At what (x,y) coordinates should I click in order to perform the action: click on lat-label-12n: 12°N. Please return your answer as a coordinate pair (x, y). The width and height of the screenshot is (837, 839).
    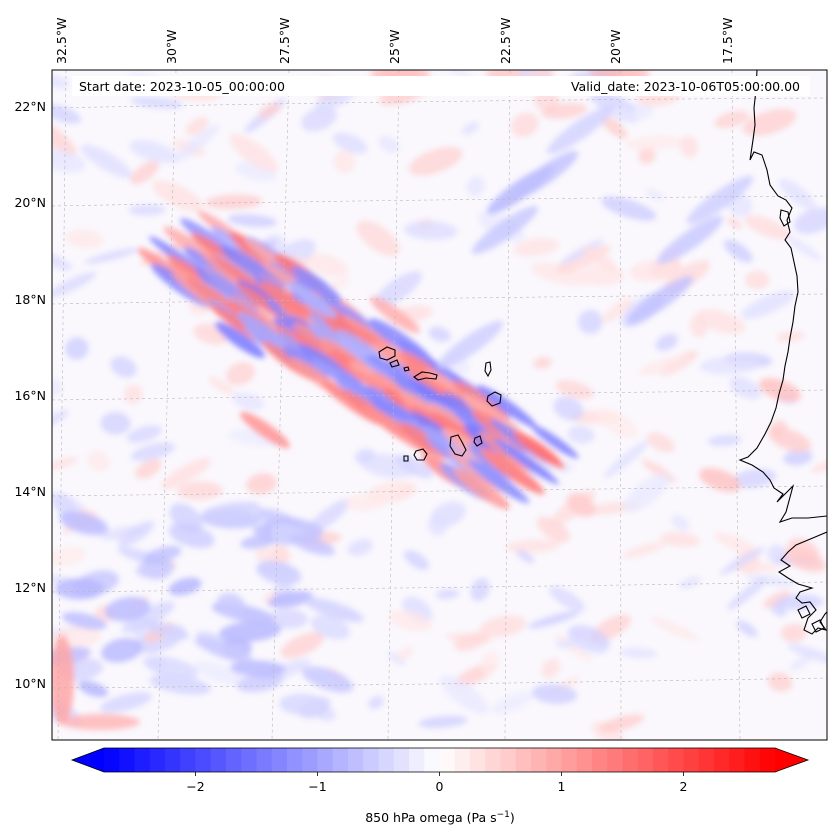
    Looking at the image, I should click on (30, 587).